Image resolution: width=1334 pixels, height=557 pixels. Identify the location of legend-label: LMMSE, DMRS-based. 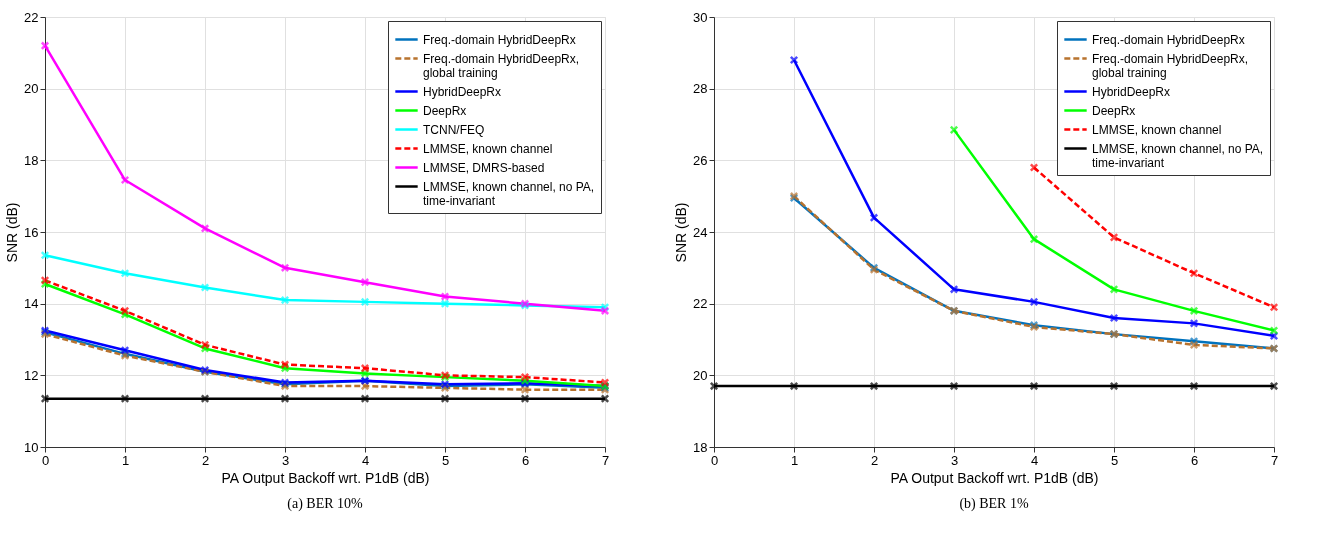
(484, 167).